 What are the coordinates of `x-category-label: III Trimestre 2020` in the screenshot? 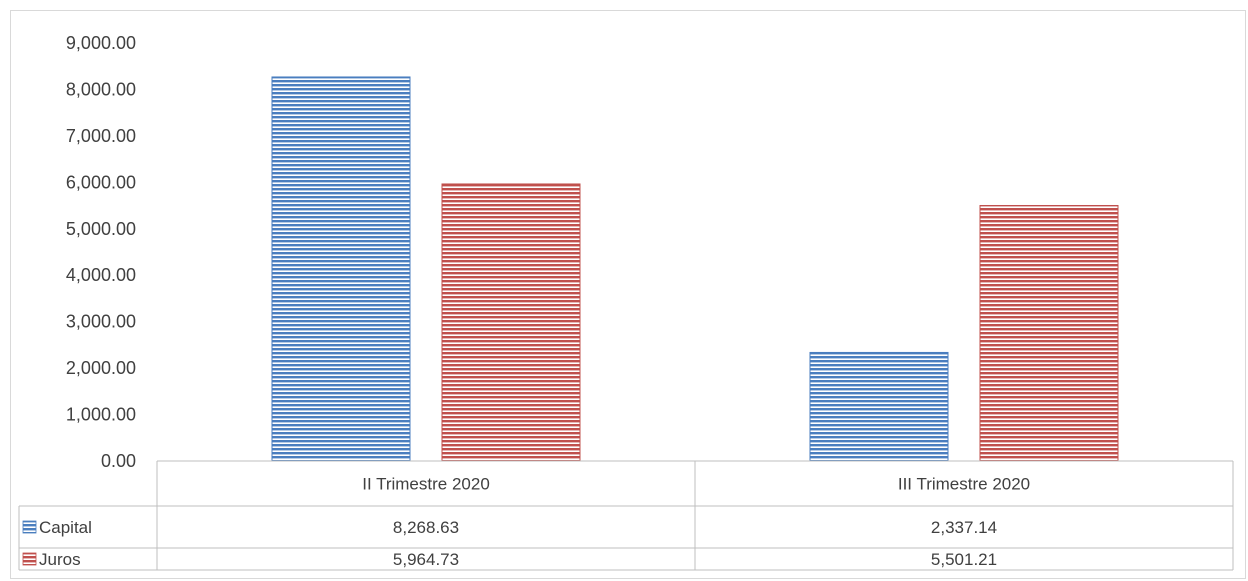 It's located at (964, 484).